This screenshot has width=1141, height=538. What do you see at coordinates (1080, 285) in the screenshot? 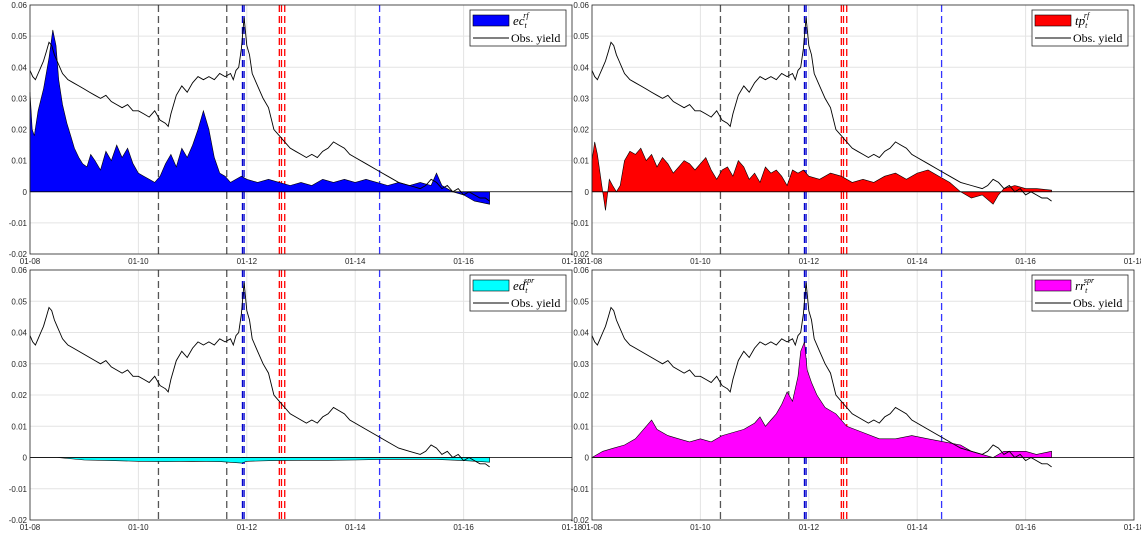
I see `legend-label-base: rr` at bounding box center [1080, 285].